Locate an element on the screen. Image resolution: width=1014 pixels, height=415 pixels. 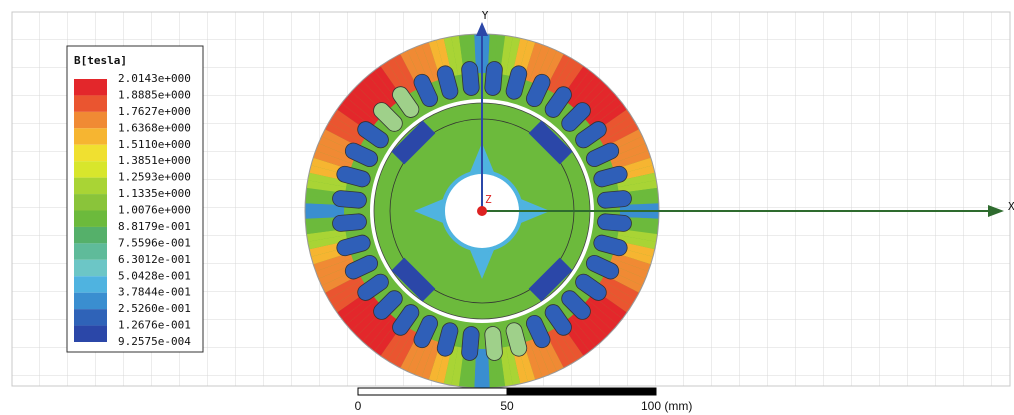
scale-segment is located at coordinates (581, 391).